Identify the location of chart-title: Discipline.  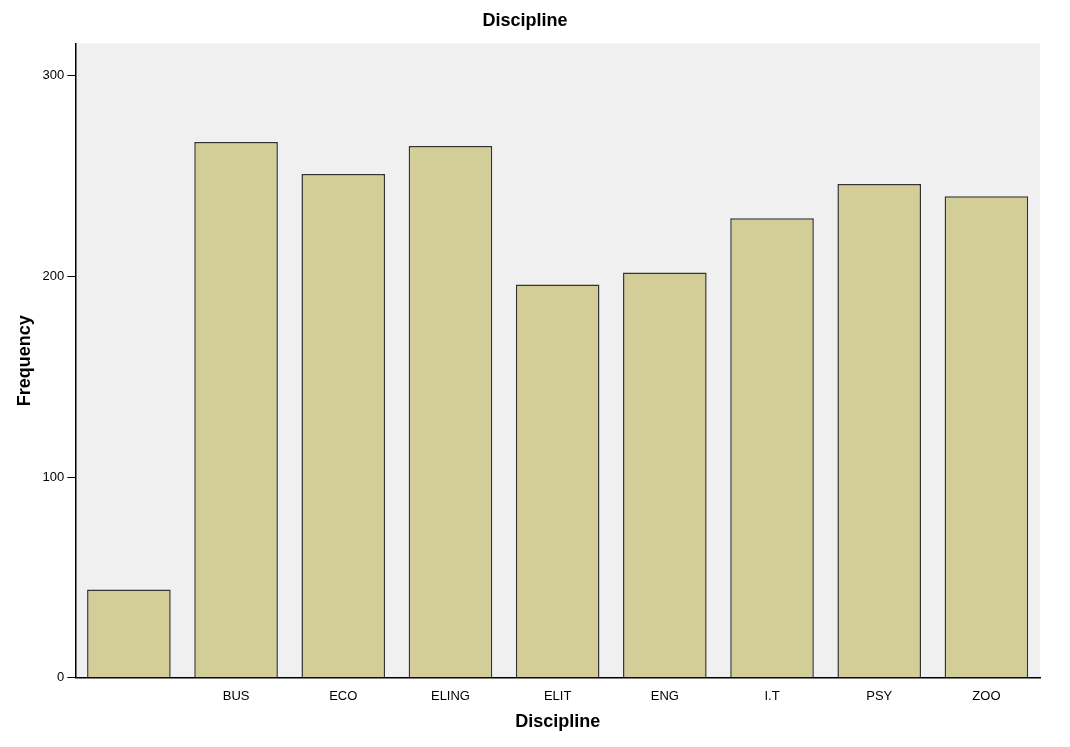
(525, 19).